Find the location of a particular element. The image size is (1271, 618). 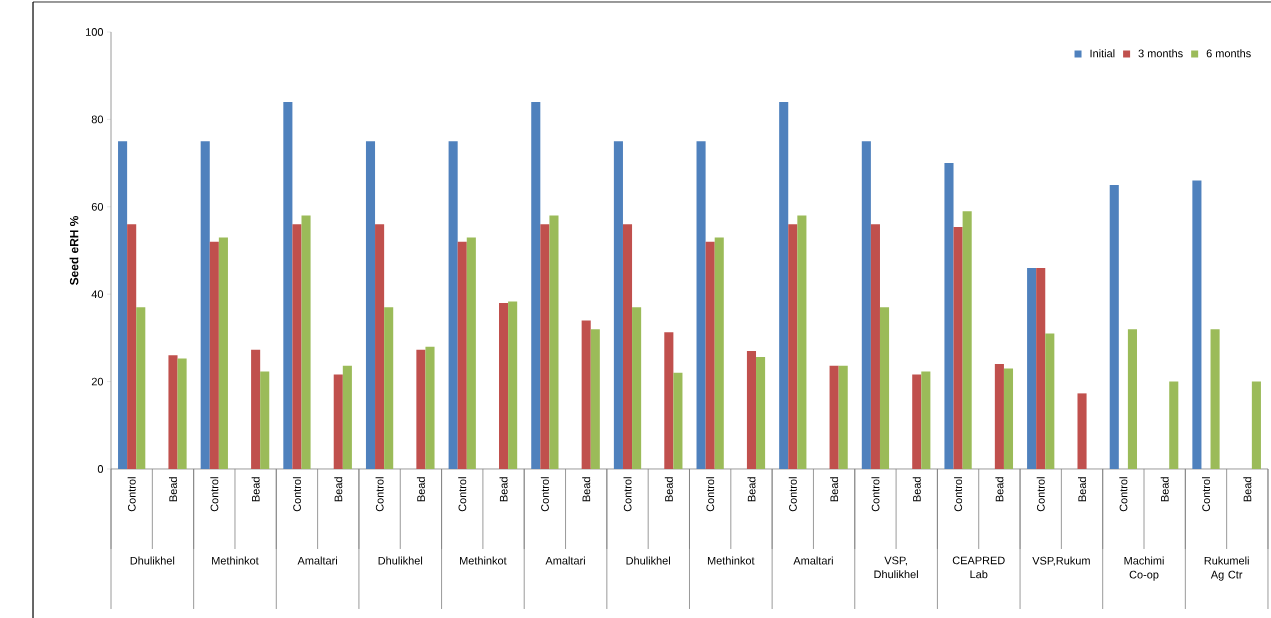

y-axis-title: Seed eRH % is located at coordinates (74, 250).